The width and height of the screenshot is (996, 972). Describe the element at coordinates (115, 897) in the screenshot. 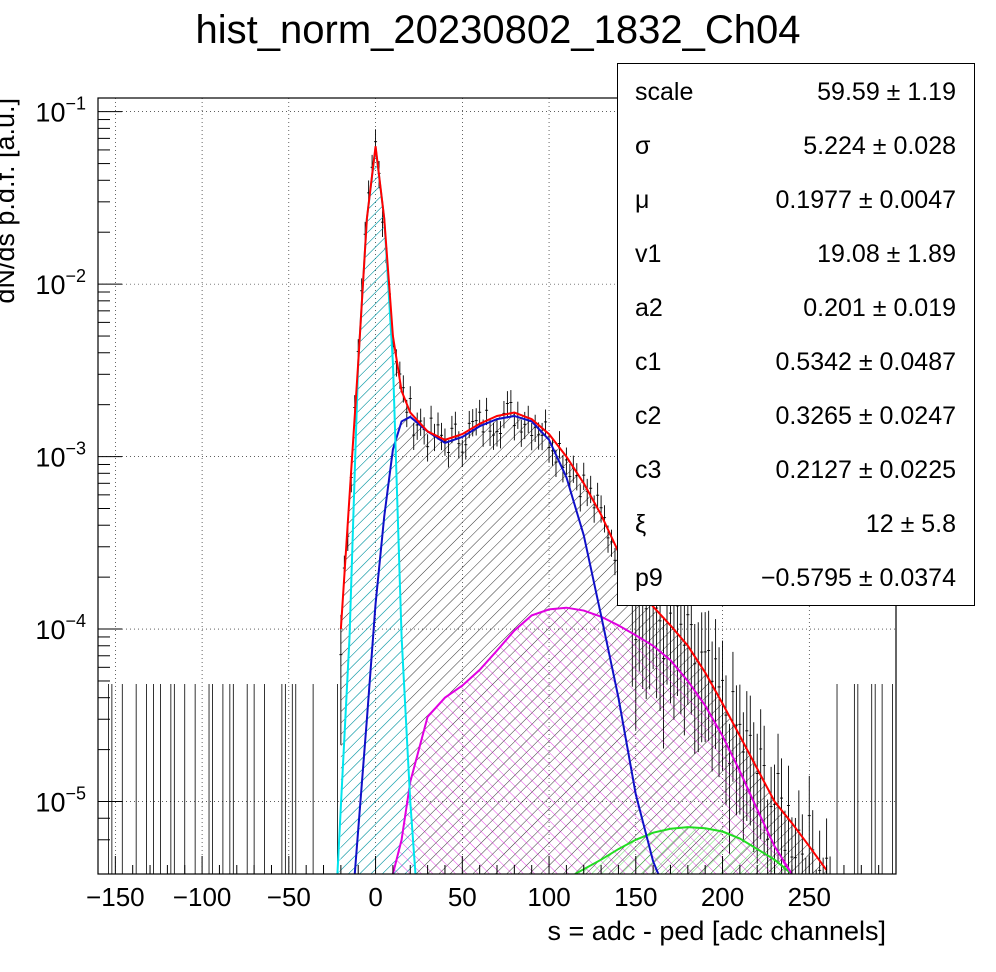

I see `x-tick-label: −150` at that location.